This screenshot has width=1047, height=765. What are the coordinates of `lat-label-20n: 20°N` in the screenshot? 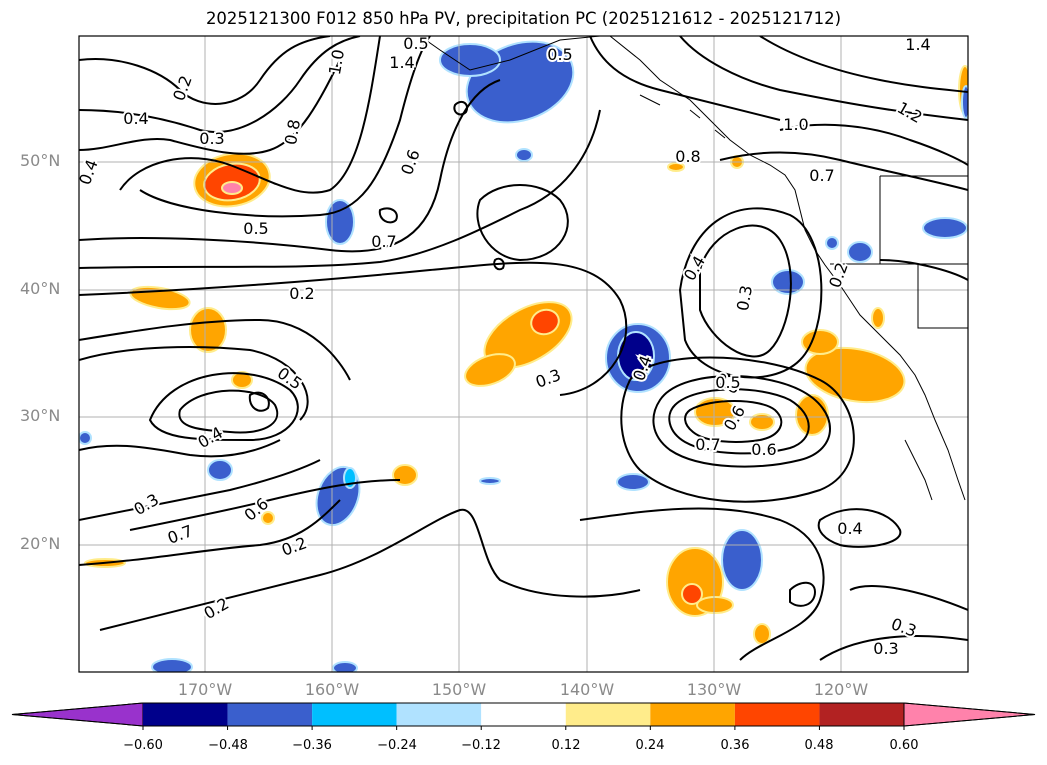 It's located at (40, 543).